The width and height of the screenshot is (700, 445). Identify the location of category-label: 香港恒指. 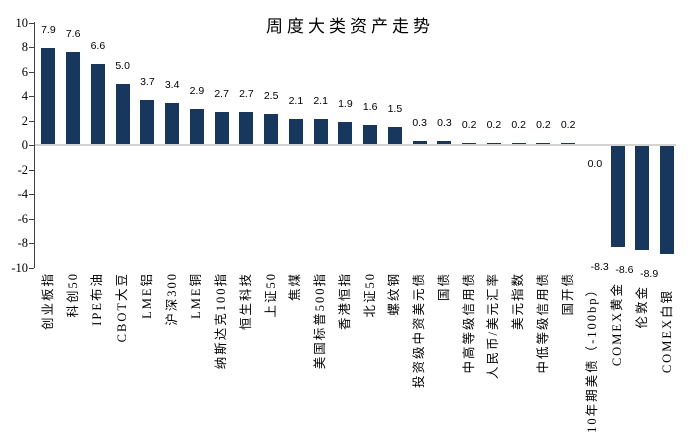
(344, 301).